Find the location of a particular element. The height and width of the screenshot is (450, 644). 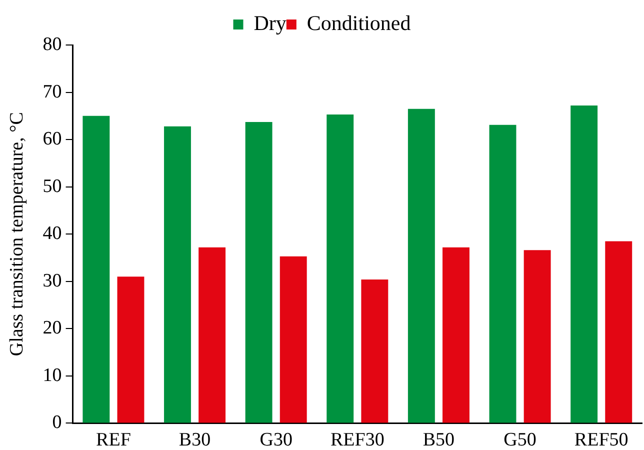

y-tick-label: 0 is located at coordinates (57, 423).